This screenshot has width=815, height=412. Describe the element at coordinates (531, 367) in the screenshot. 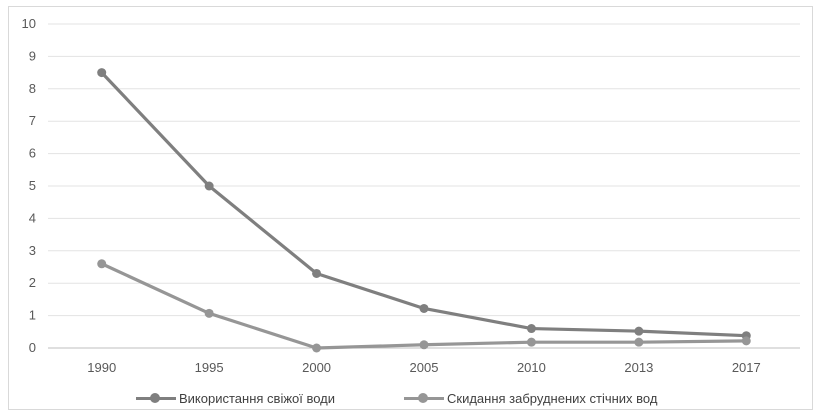

I see `x-tick-label: 2010` at that location.